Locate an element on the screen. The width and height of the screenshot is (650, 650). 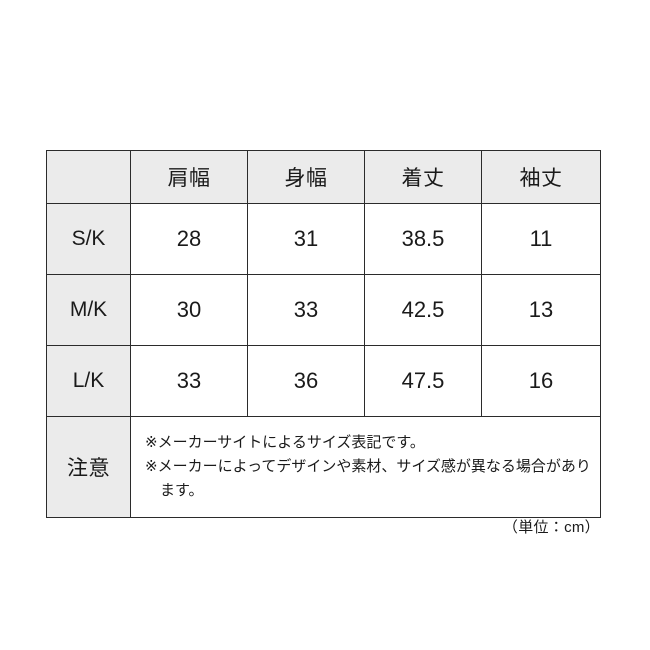
cell-m-body-length: 42.5 is located at coordinates (423, 310).